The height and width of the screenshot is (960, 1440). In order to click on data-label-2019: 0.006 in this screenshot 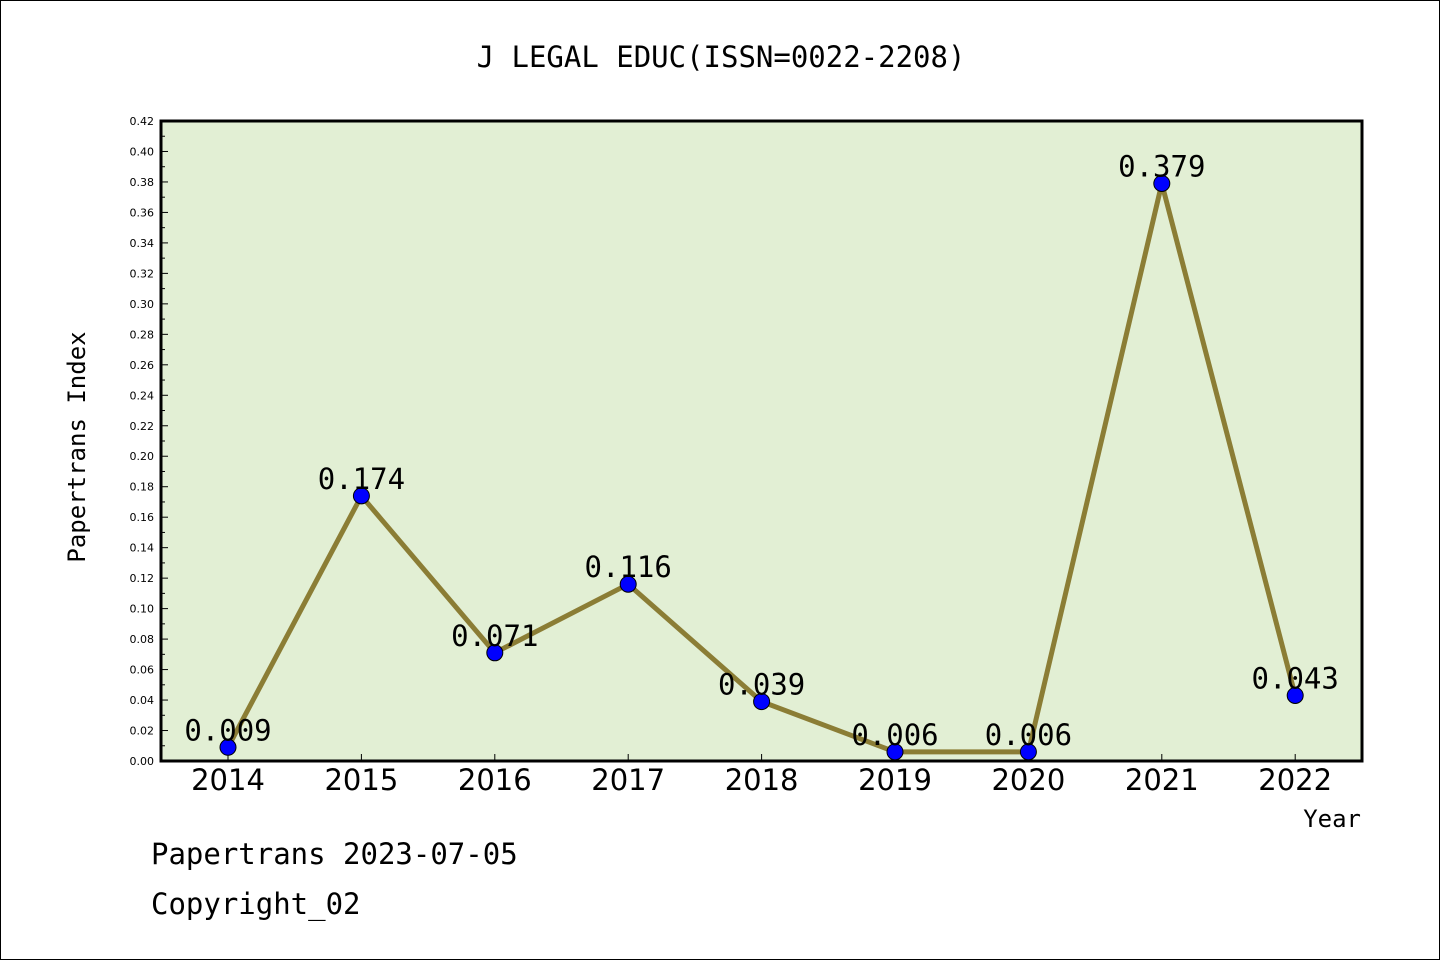, I will do `click(894, 735)`.